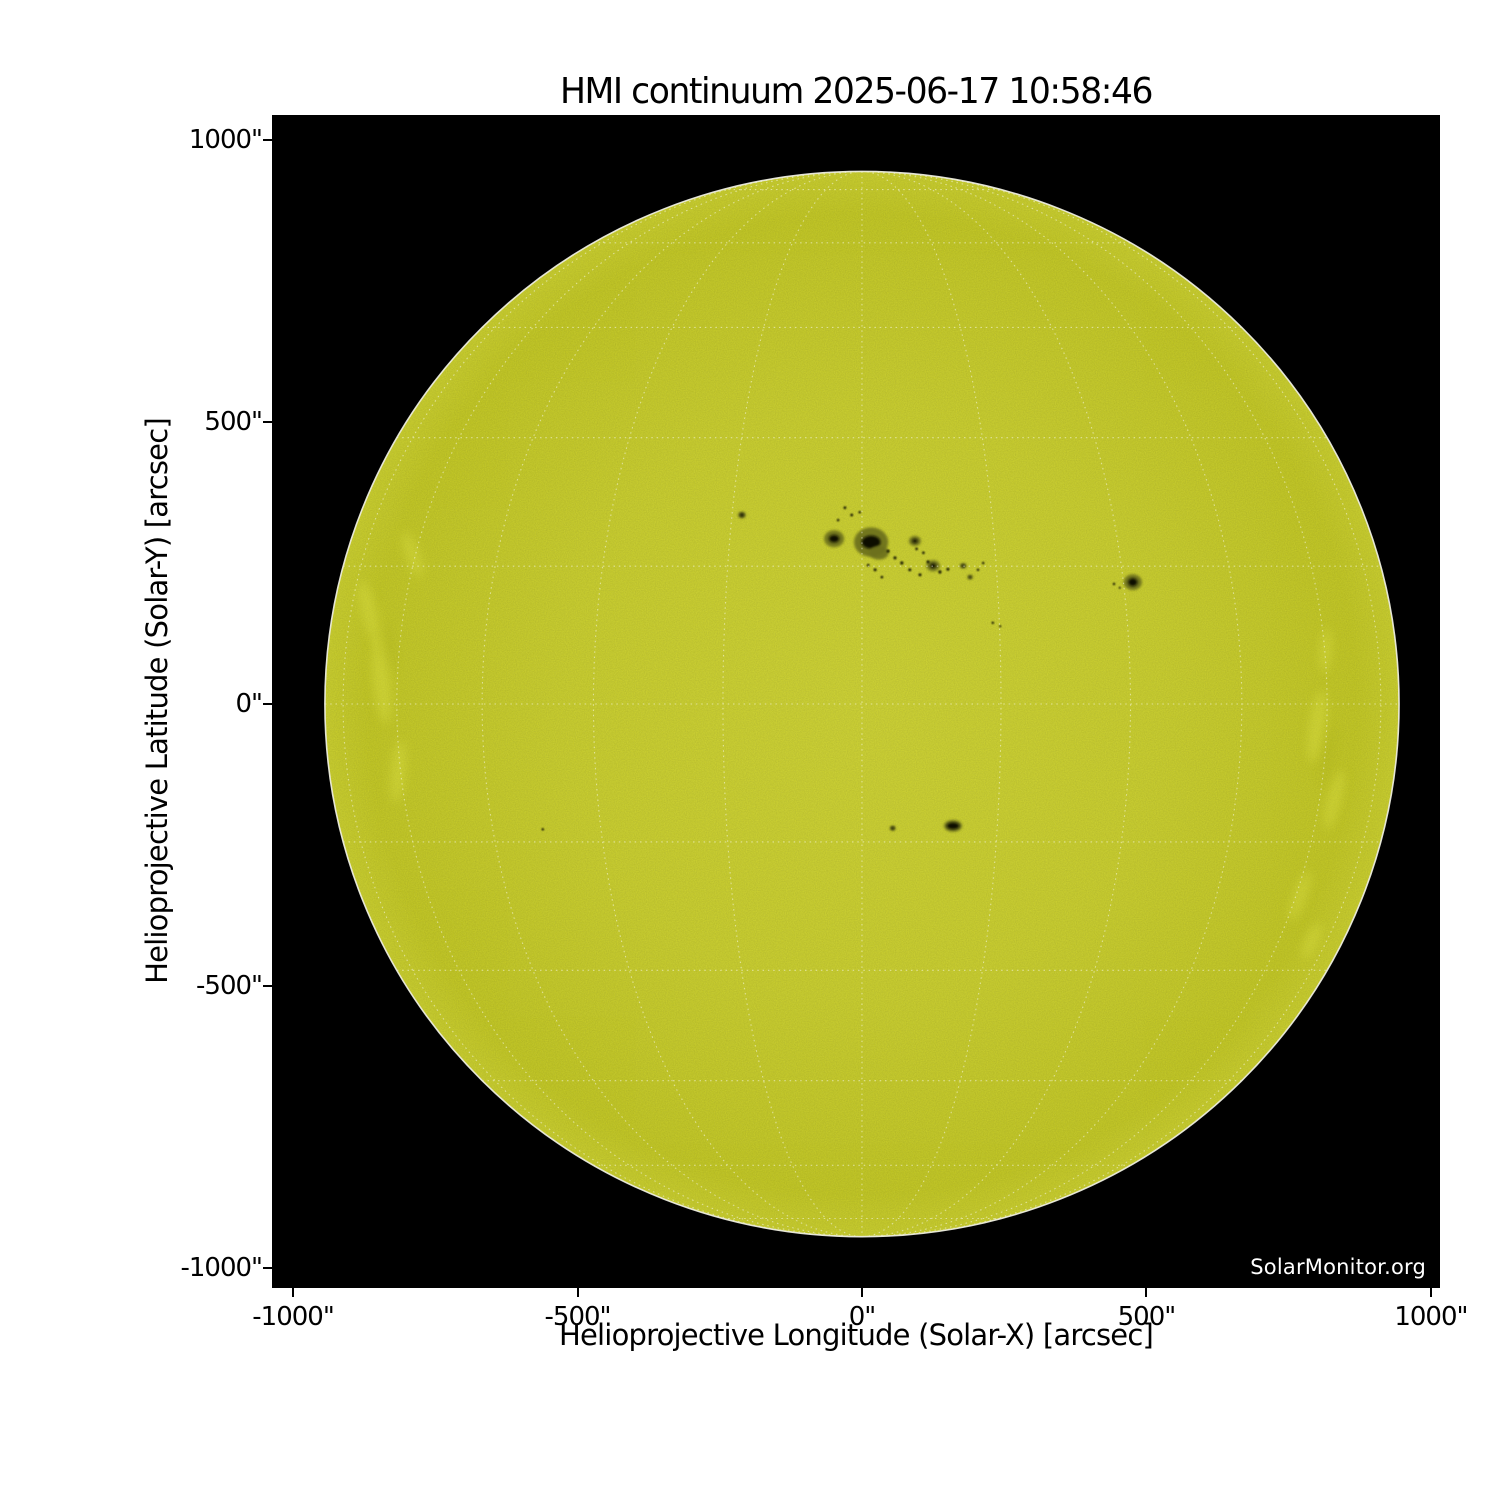 The image size is (1500, 1500). What do you see at coordinates (225, 139) in the screenshot?
I see `y-tick-label: 1000"` at bounding box center [225, 139].